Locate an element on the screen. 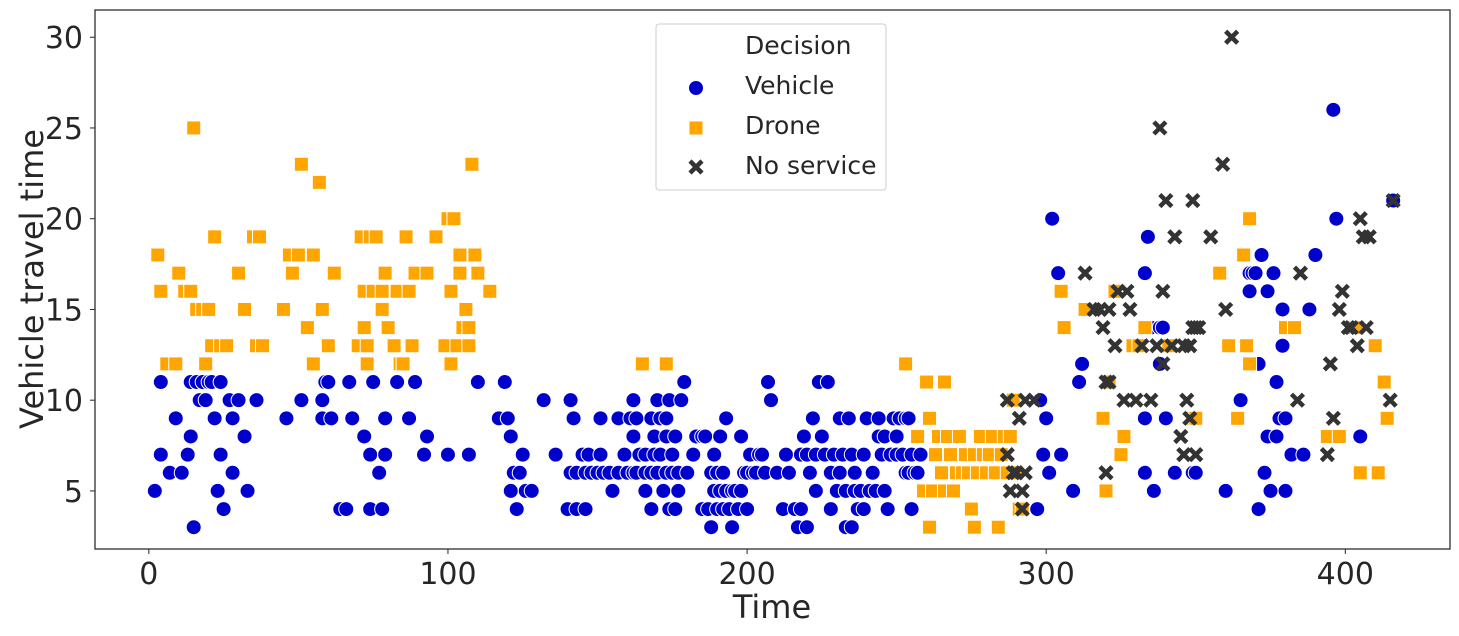 The height and width of the screenshot is (636, 1459). y-tick-label: 5 is located at coordinates (73, 492).